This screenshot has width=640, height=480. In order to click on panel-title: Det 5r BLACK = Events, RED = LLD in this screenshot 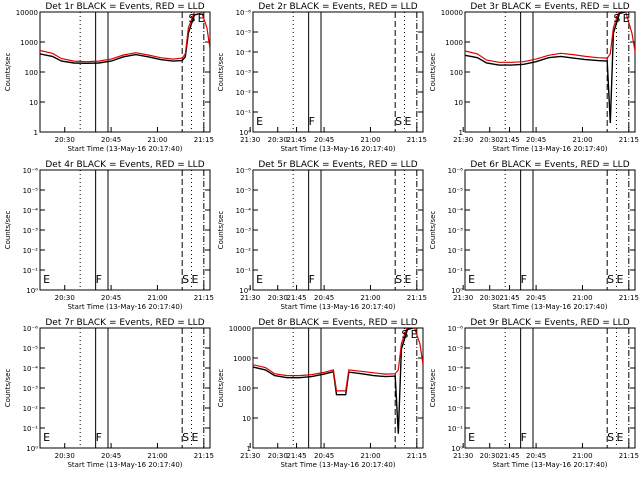, I will do `click(337, 165)`.